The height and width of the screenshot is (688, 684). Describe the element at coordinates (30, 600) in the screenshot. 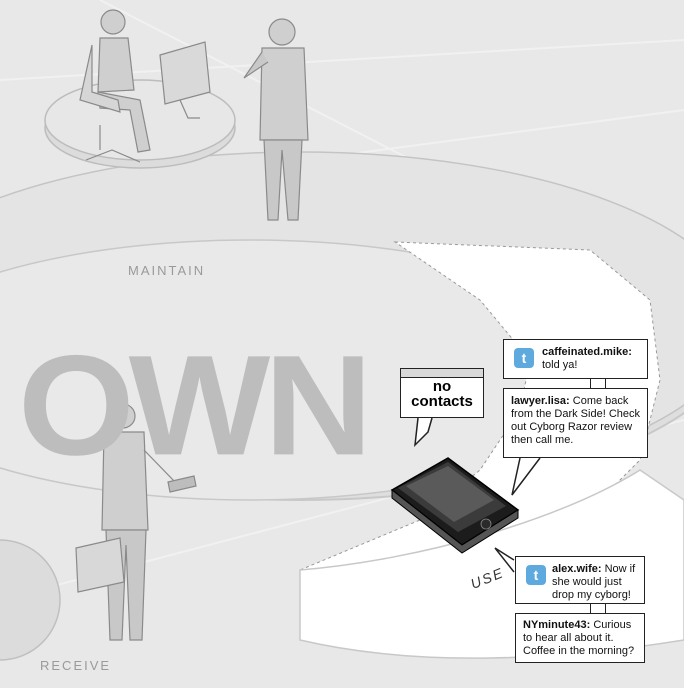

I see `receive-platform` at that location.